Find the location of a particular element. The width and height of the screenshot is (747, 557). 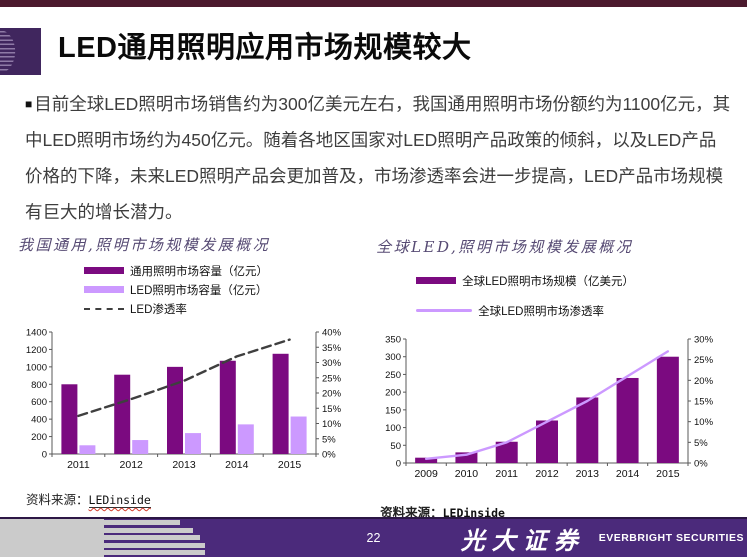

legend-item: 全球LED照明市场渗透率 is located at coordinates (578, 310).